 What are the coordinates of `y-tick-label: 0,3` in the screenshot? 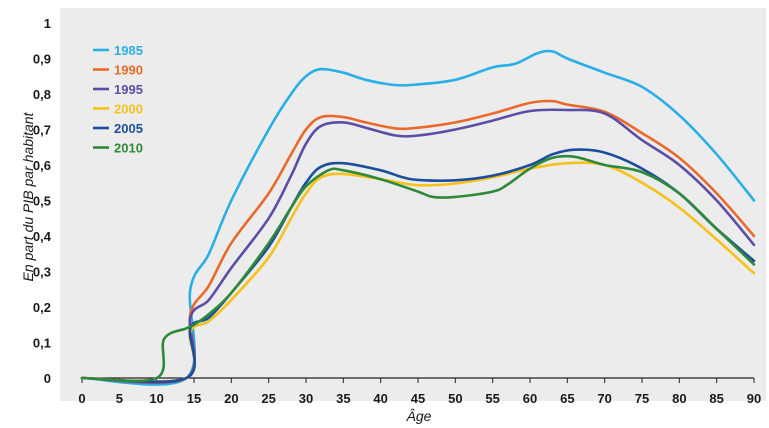 It's located at (42, 272).